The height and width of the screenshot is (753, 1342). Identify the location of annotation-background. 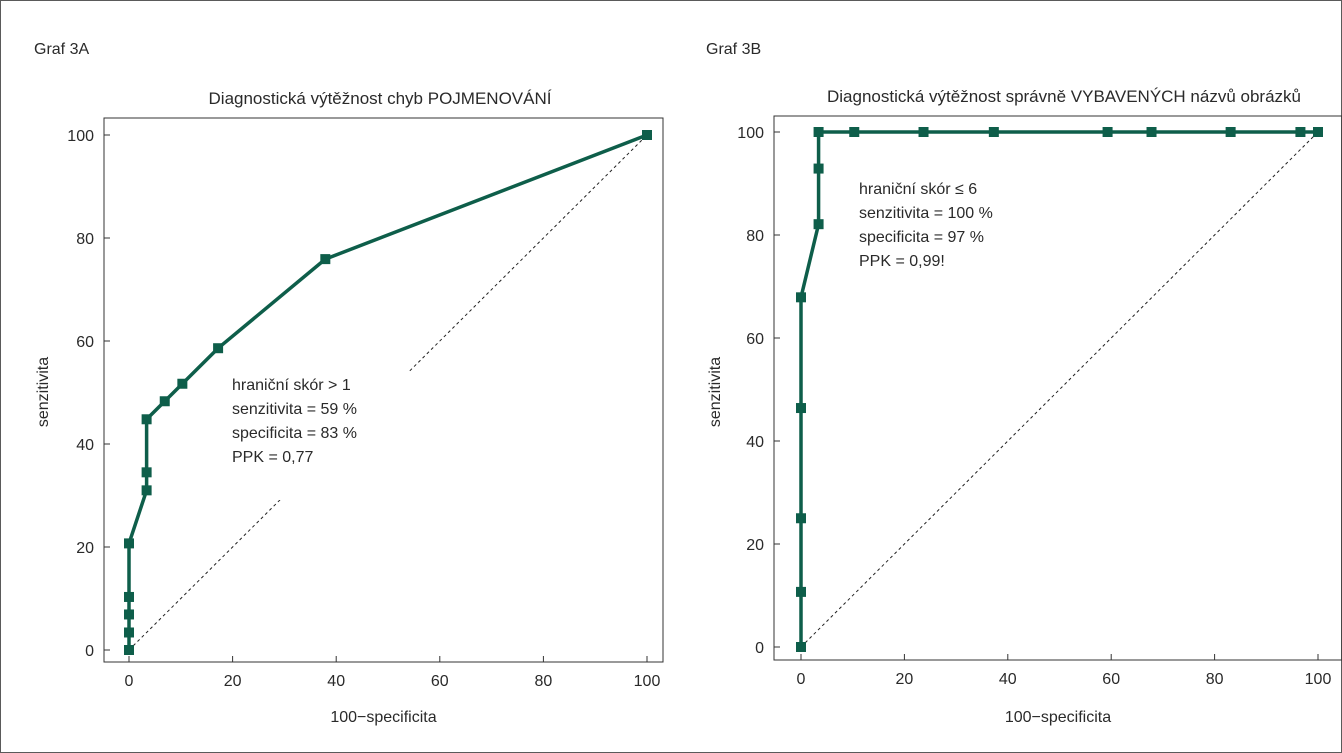
(341, 436).